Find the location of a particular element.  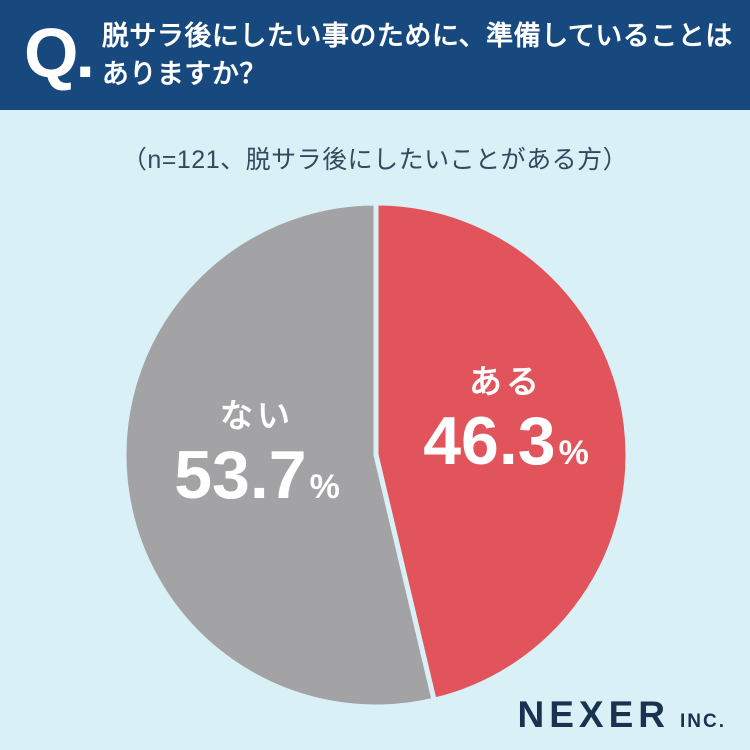

question-title-line1: 脱サラ後にしたい事のために、準備していることは is located at coordinates (417, 36).